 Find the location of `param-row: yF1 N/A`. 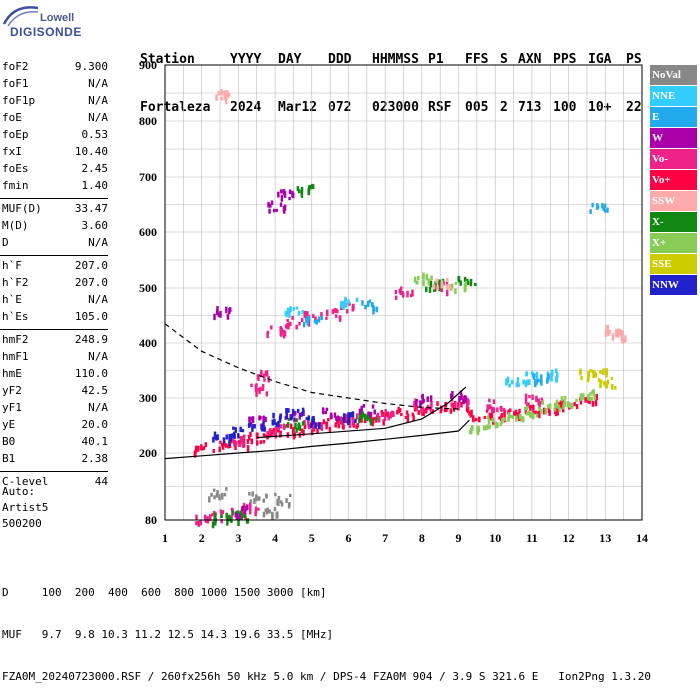

param-row: yF1 N/A is located at coordinates (55, 410).